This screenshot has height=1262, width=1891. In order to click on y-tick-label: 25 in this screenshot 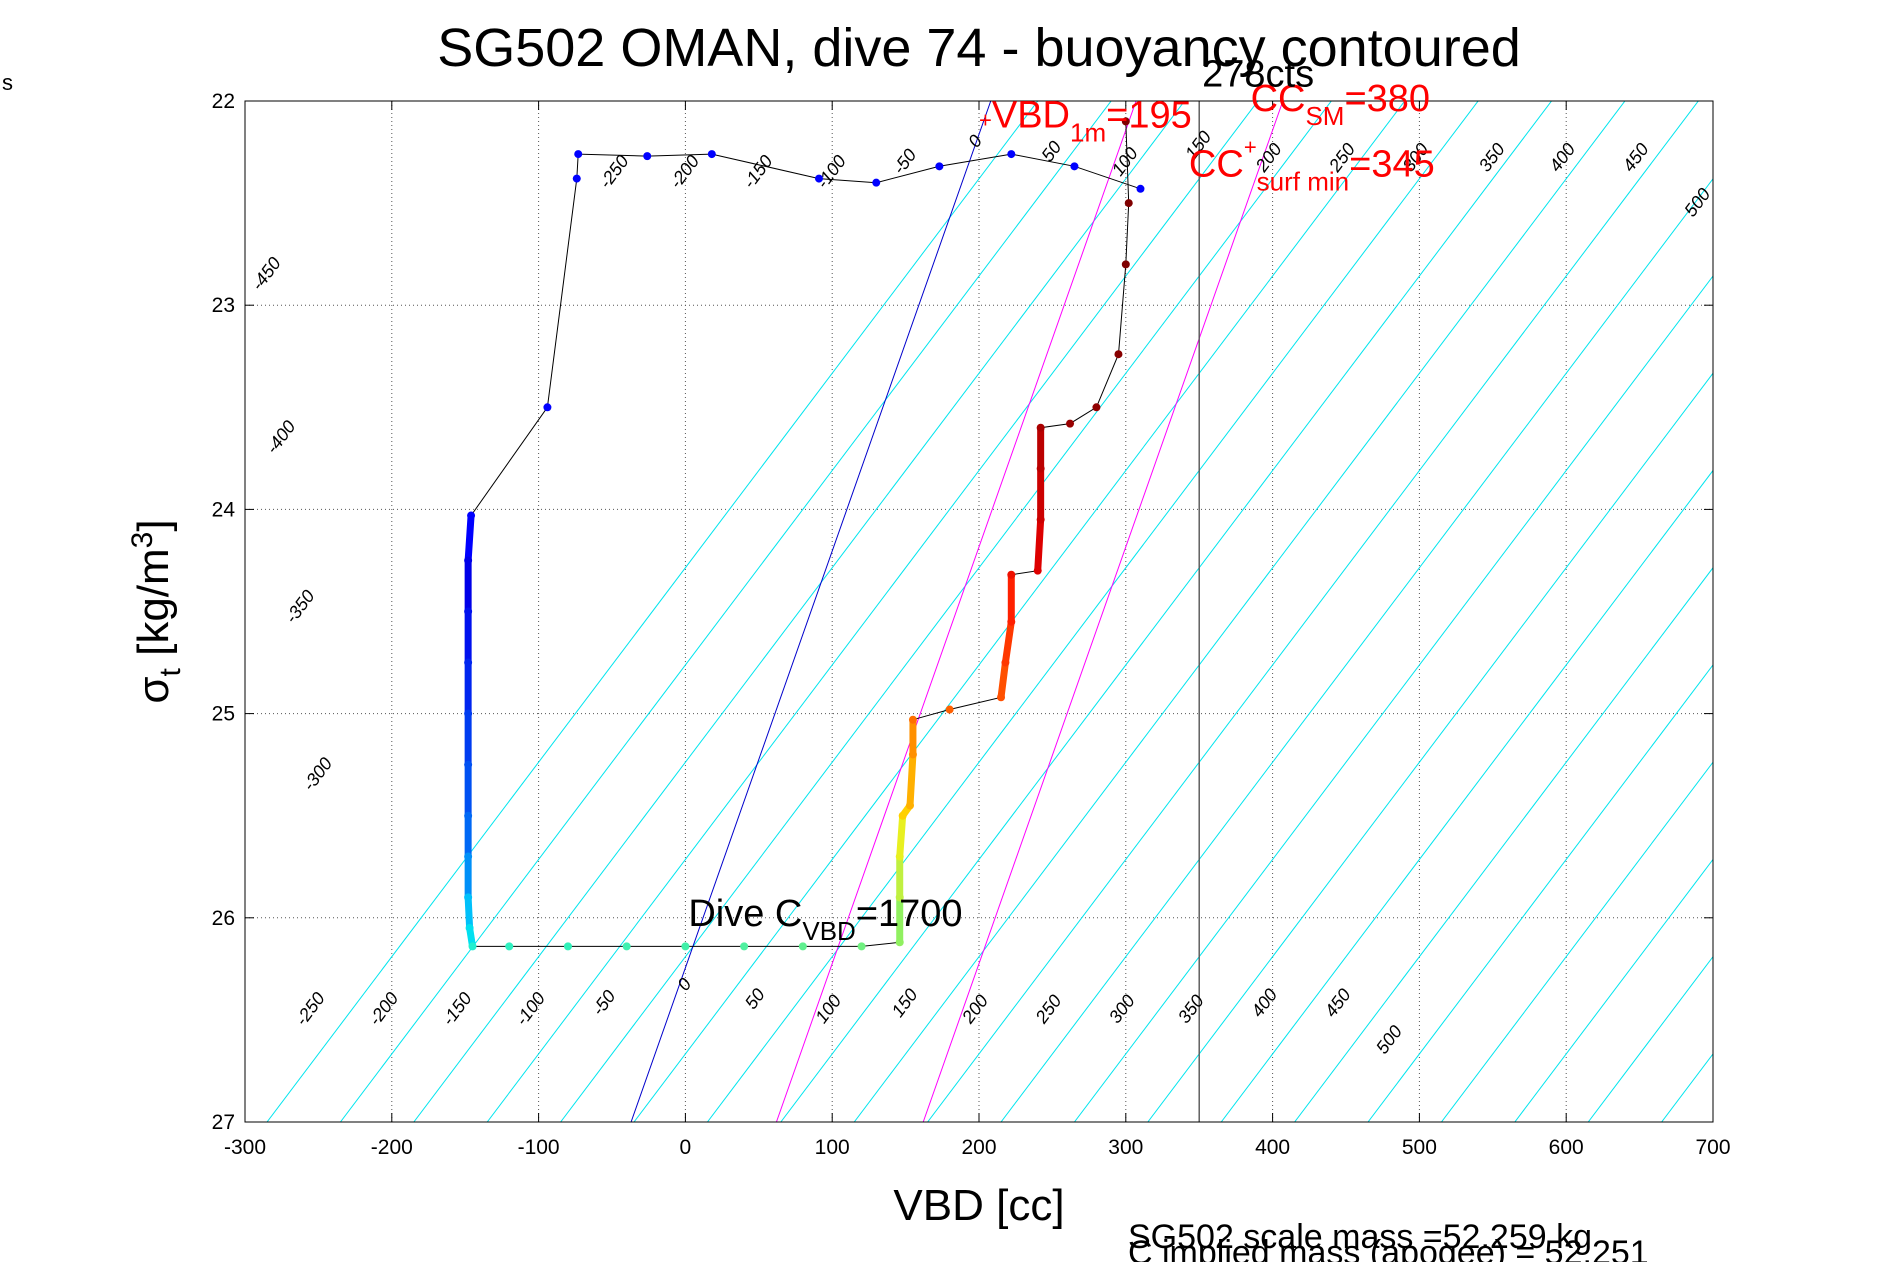, I will do `click(223, 714)`.